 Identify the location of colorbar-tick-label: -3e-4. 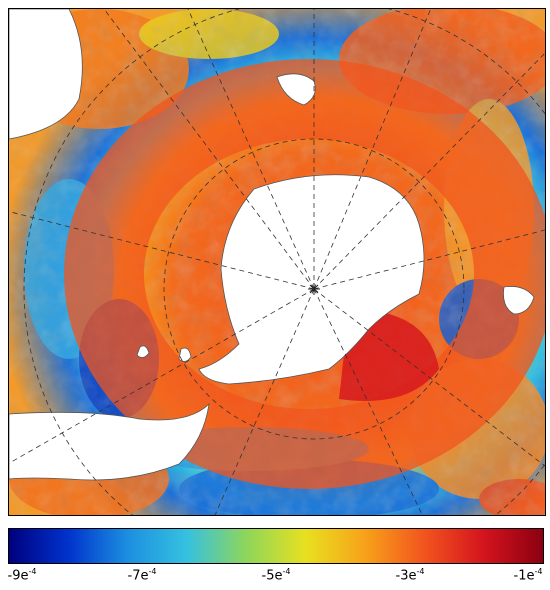
(410, 575).